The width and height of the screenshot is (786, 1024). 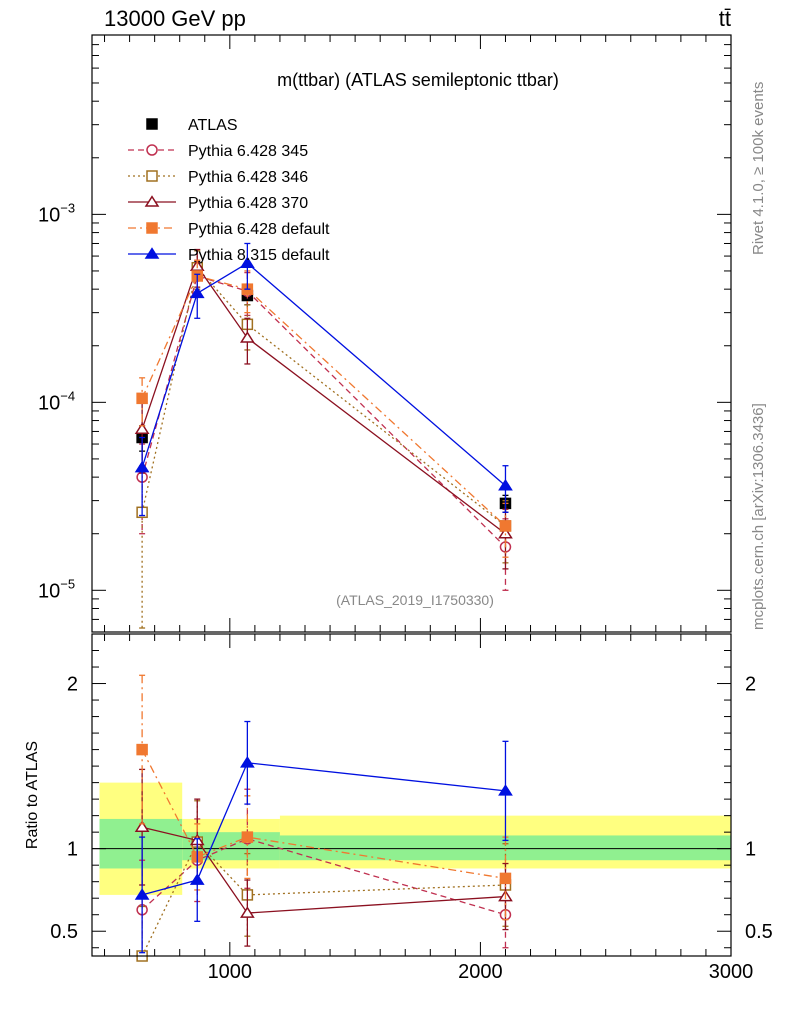 I want to click on ratio-series-2-line, so click(x=323, y=870).